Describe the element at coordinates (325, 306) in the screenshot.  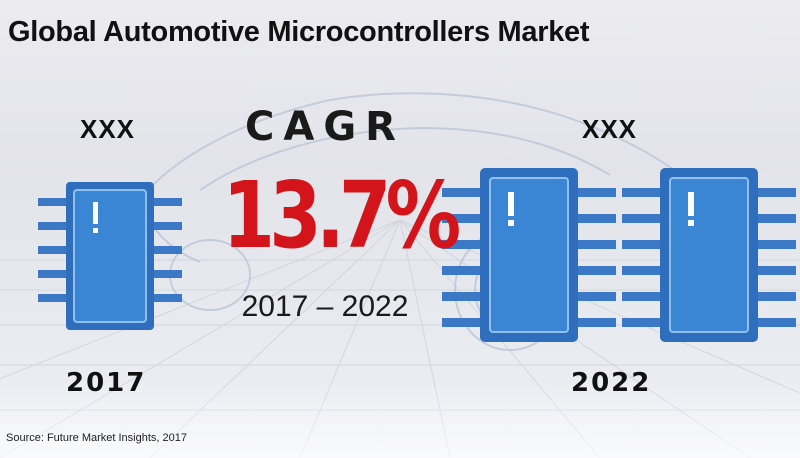
I see `forecast-period: 2017 – 2022` at that location.